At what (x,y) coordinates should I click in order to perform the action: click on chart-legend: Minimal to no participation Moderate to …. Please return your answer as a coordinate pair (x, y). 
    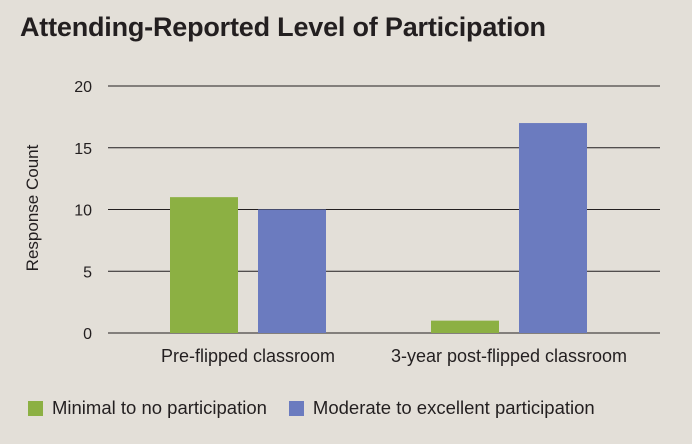
    Looking at the image, I should click on (322, 408).